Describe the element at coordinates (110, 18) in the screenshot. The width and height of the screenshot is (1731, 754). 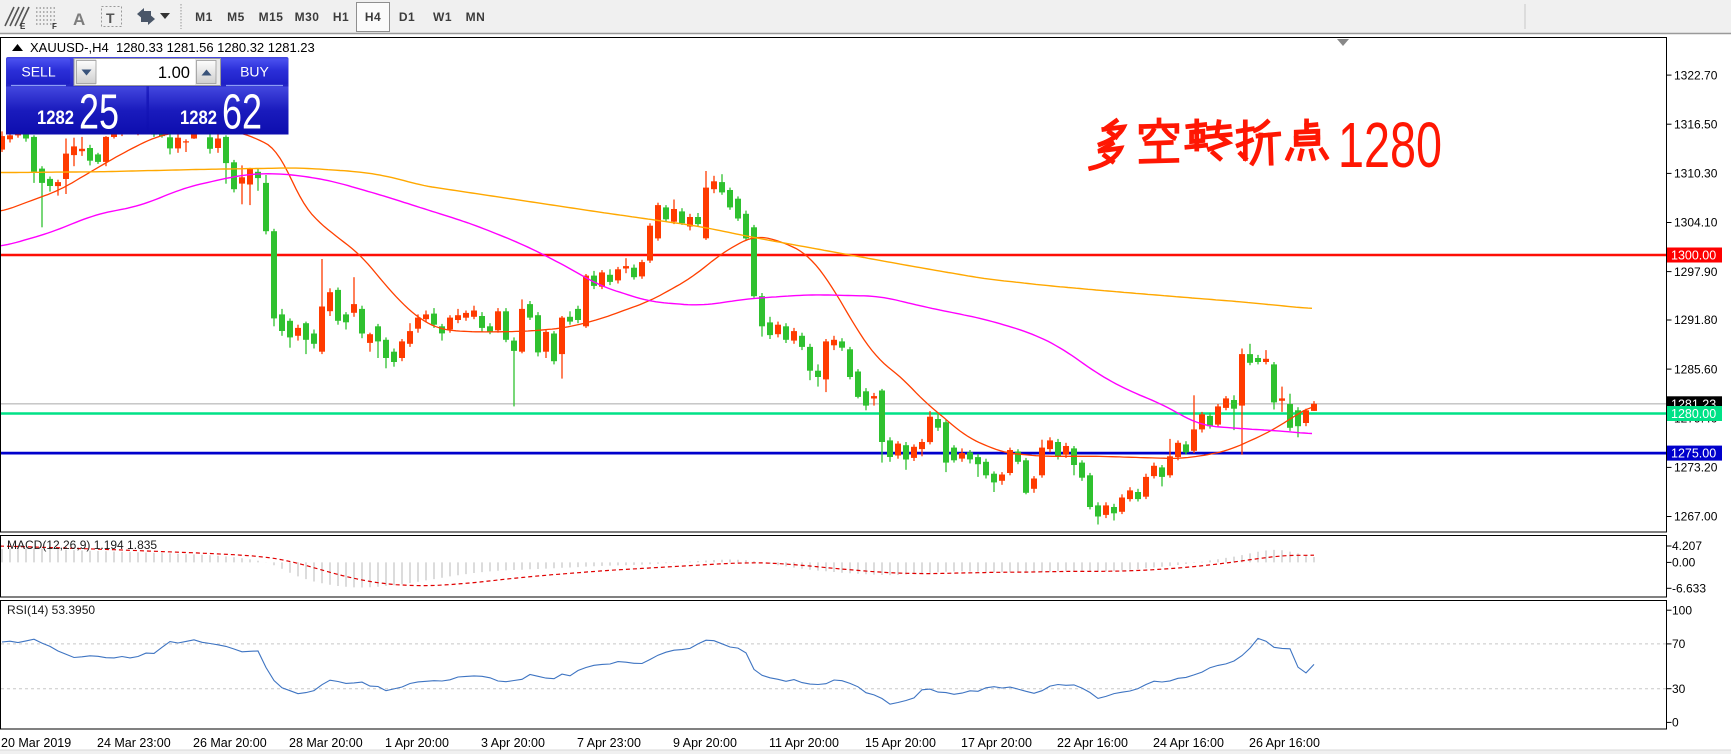
I see `svg-text: T` at that location.